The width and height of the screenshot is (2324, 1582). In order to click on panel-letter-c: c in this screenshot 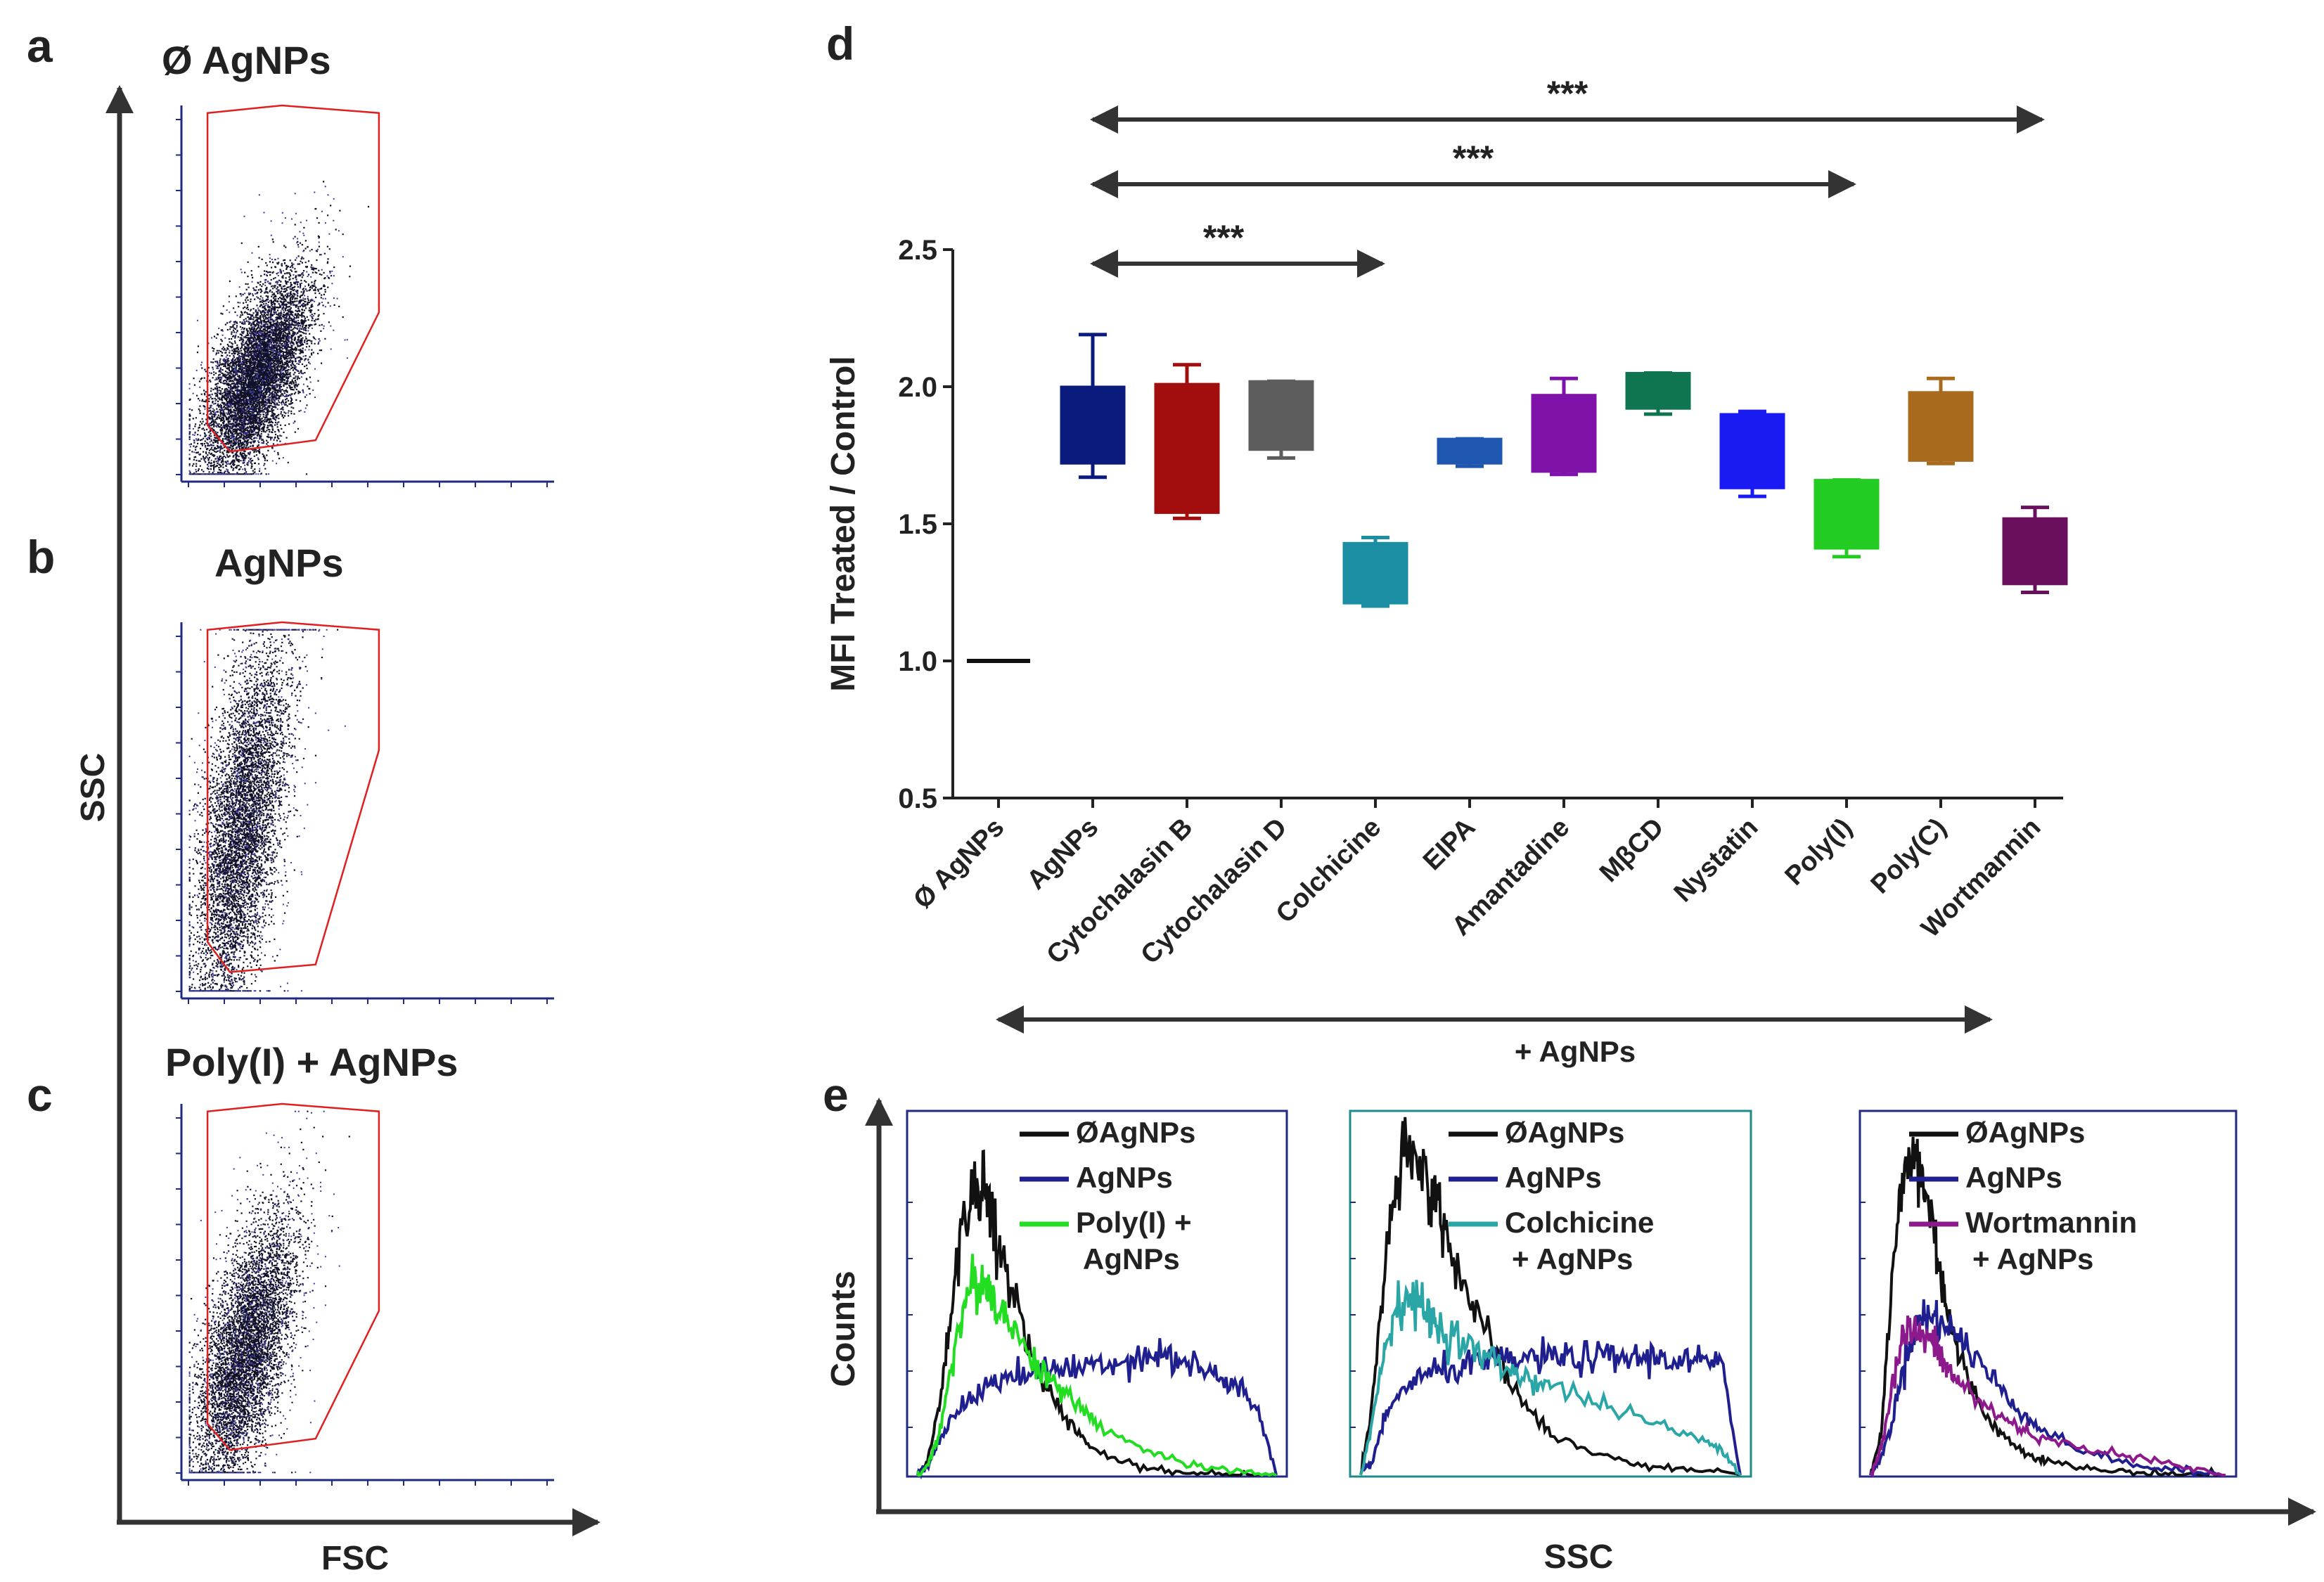, I will do `click(40, 1095)`.